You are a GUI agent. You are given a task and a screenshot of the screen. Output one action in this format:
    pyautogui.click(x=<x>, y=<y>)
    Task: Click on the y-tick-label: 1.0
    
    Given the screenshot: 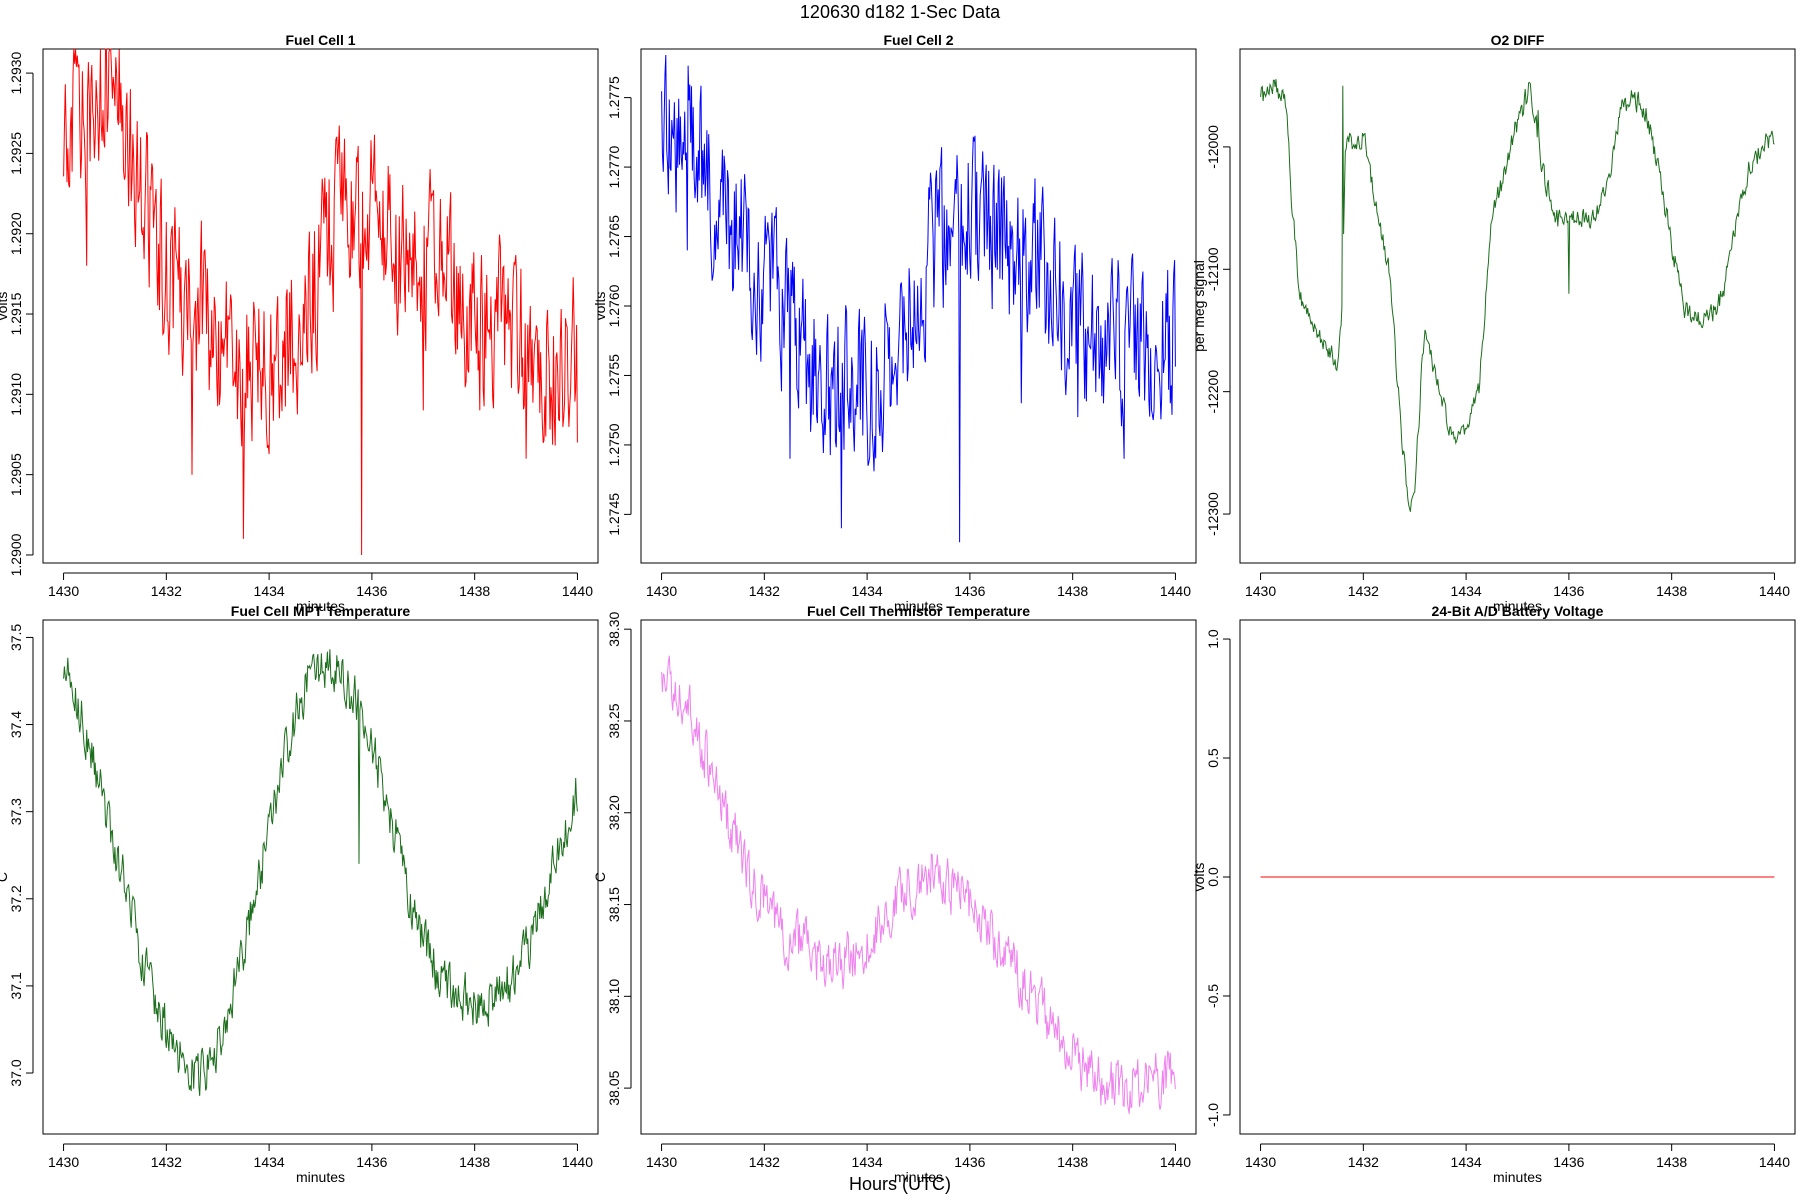 What is the action you would take?
    pyautogui.click(x=1213, y=639)
    